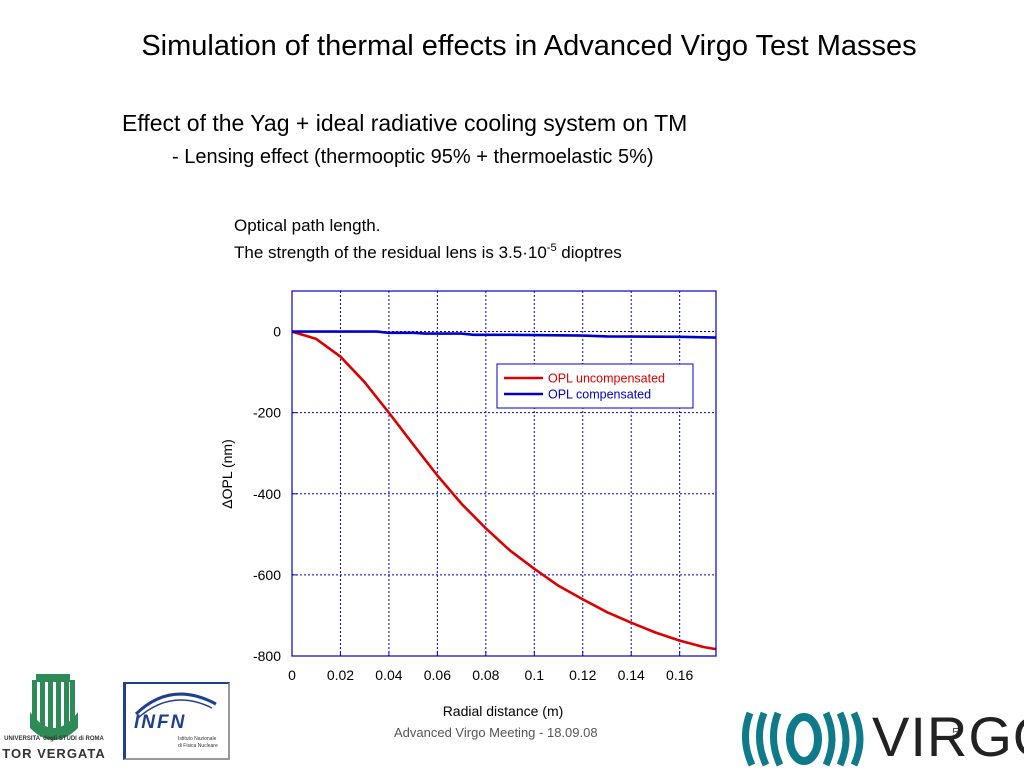 The height and width of the screenshot is (771, 1024). Describe the element at coordinates (582, 675) in the screenshot. I see `x-tick-label: 0.12` at that location.